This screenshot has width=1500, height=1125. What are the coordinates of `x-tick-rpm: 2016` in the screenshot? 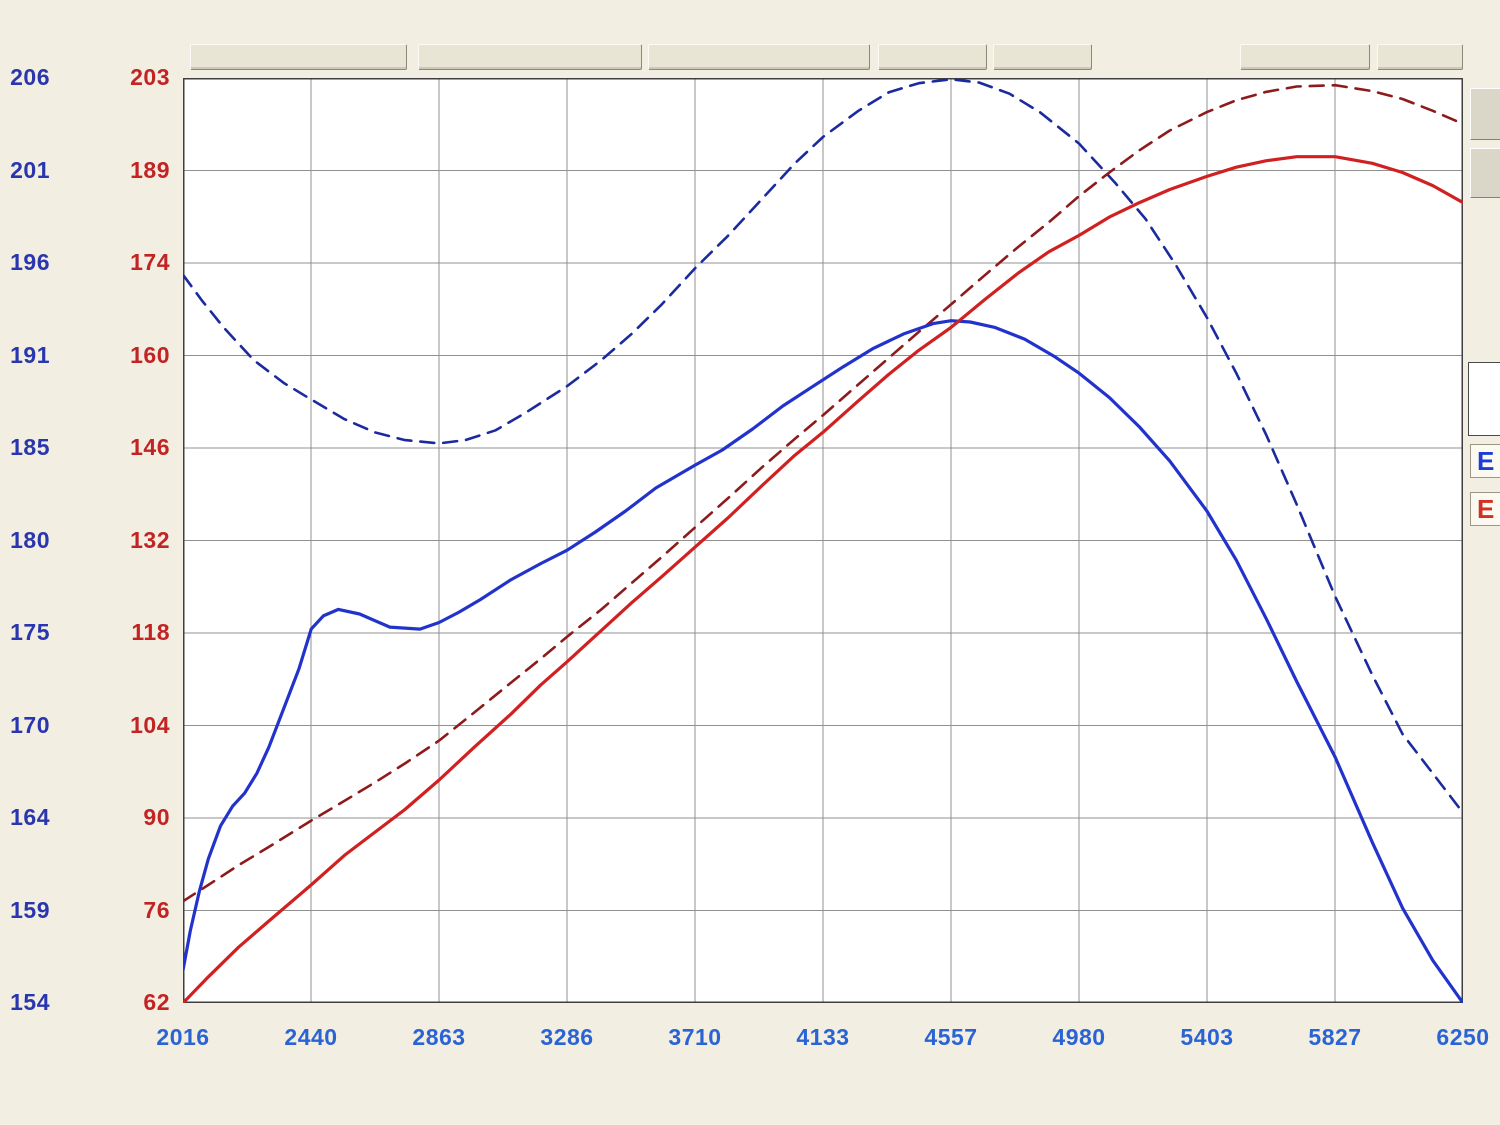 It's located at (183, 1037).